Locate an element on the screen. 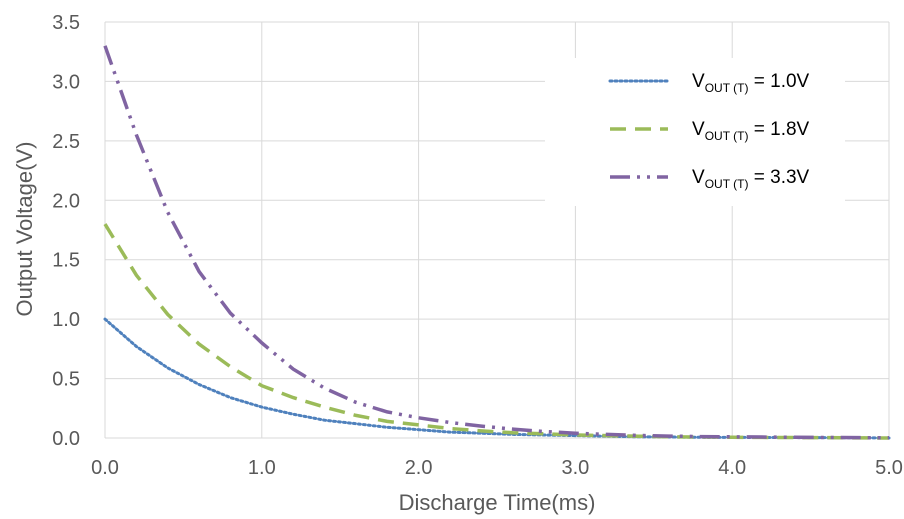 Image resolution: width=904 pixels, height=519 pixels. x-tick-label: 5.0 is located at coordinates (889, 468).